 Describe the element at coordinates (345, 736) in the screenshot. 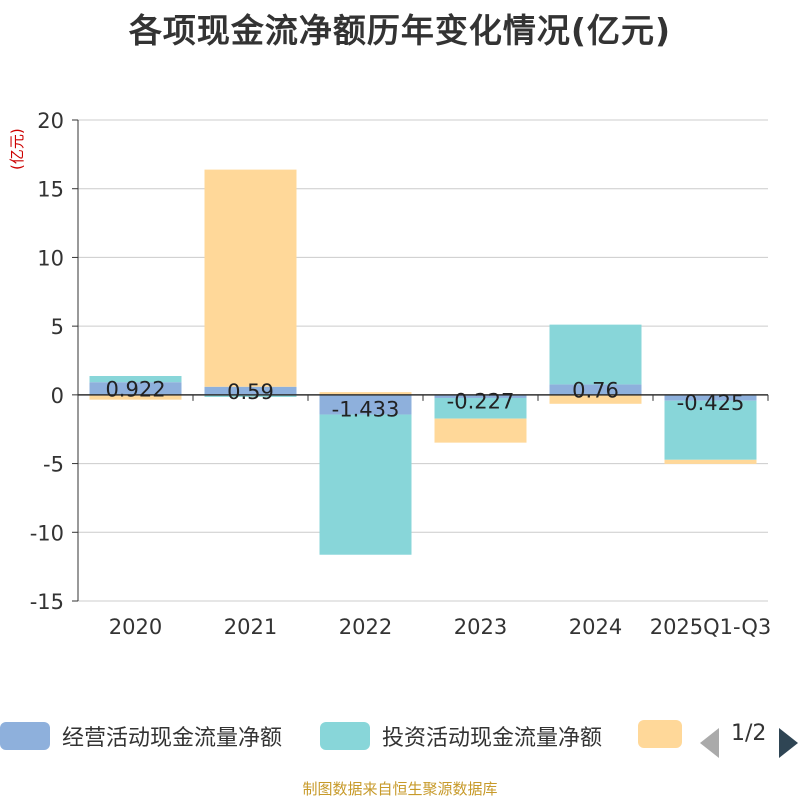

I see `legend-swatch-investing` at that location.